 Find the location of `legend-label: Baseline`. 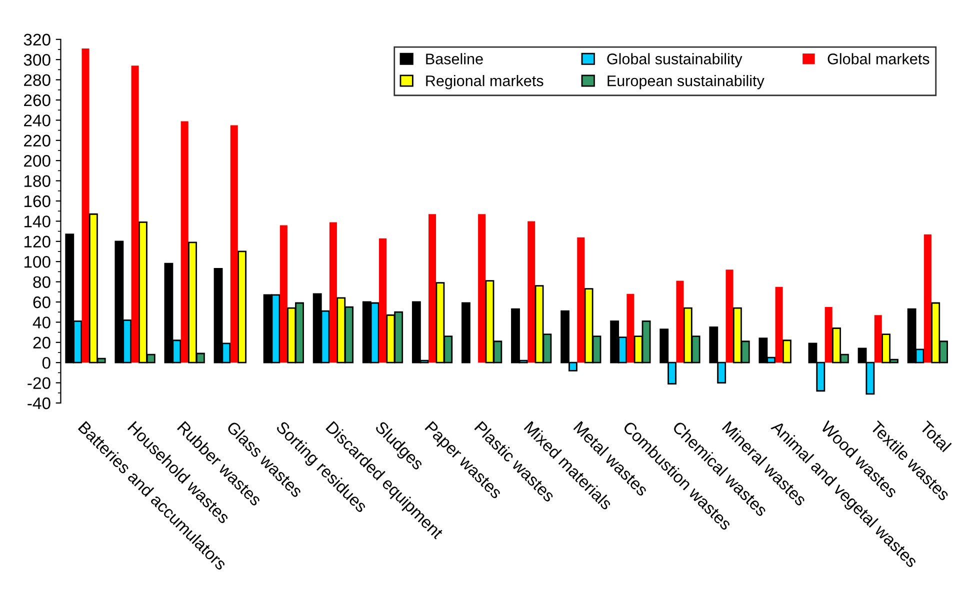

legend-label: Baseline is located at coordinates (454, 58).